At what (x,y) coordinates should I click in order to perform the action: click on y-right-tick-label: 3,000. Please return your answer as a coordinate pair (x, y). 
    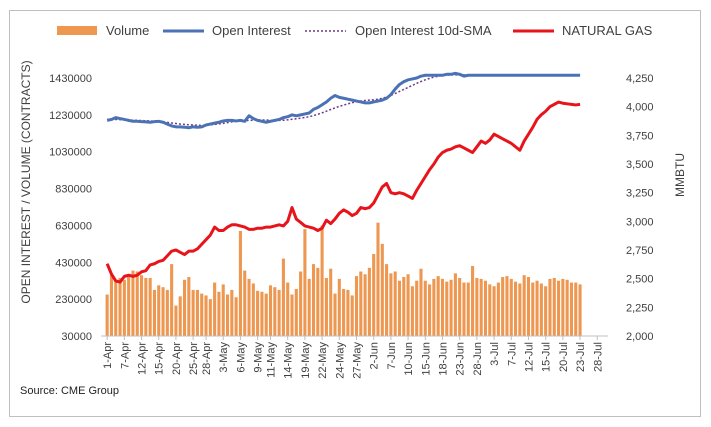
    Looking at the image, I should click on (640, 222).